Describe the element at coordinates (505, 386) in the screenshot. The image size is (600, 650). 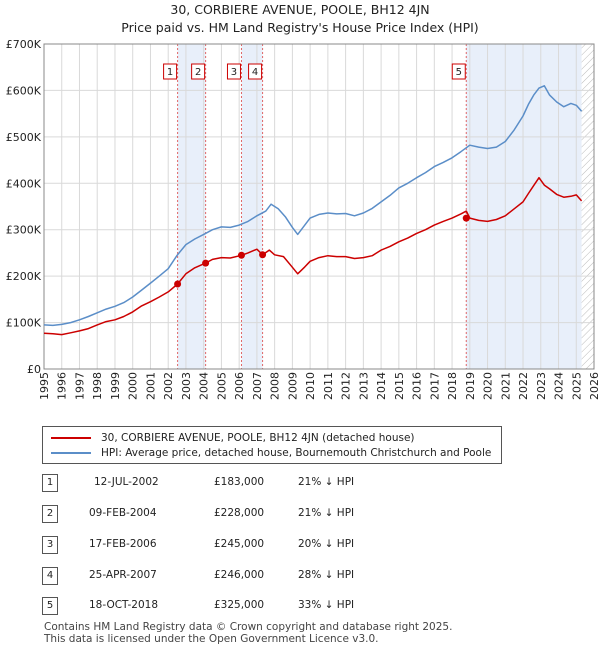
I see `x-tick-label: 2021` at that location.